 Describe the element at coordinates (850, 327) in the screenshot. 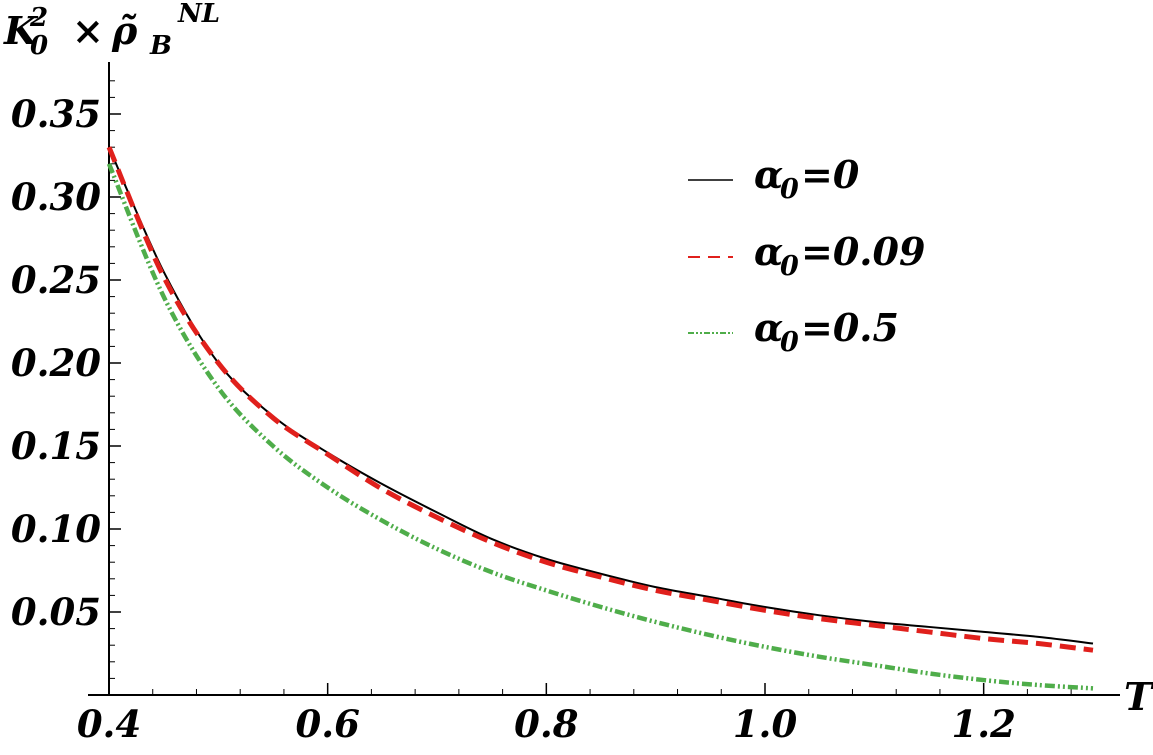

I see `legend-label-value: =0.5` at that location.